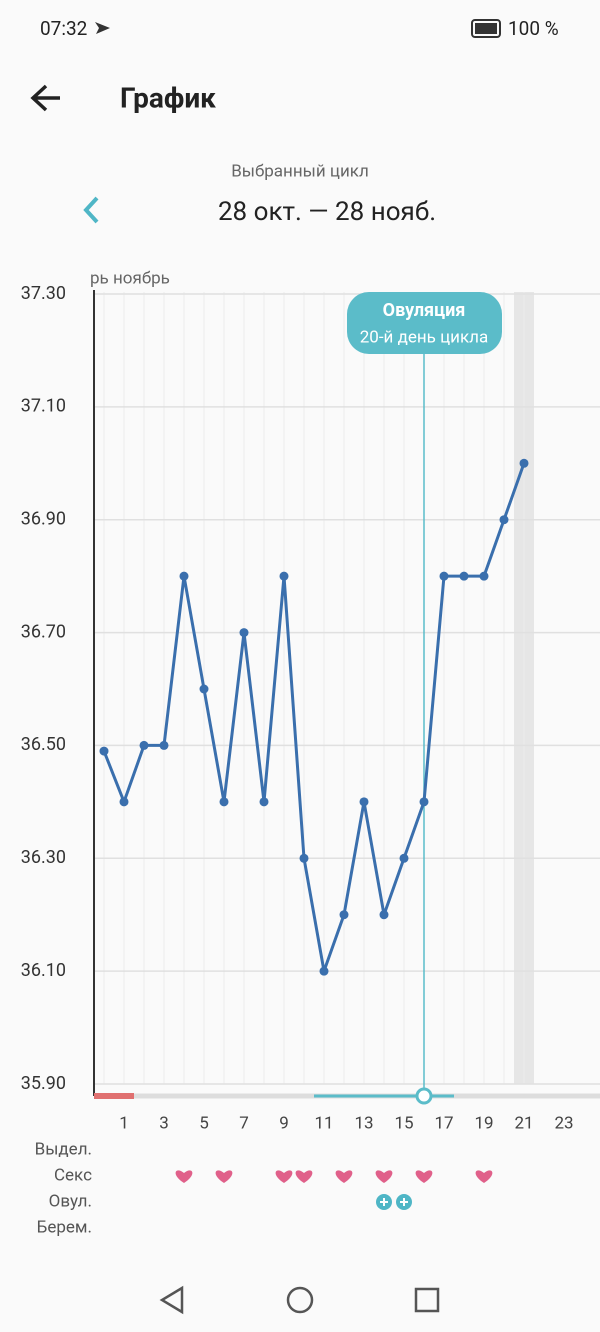  What do you see at coordinates (73, 1175) in the screenshot?
I see `row-label: Секс` at bounding box center [73, 1175].